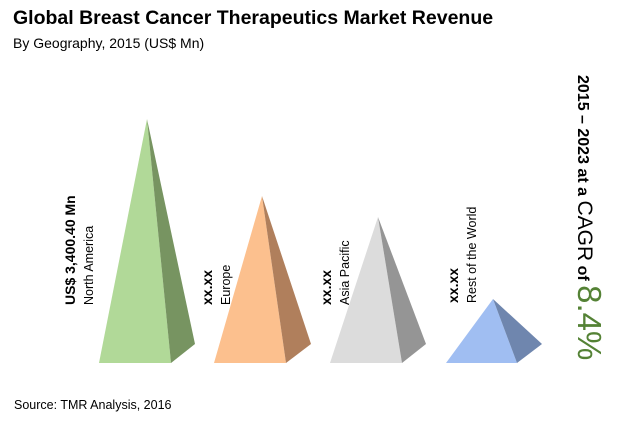 The width and height of the screenshot is (620, 423). I want to click on chart-subtitle: By Geography, 2015 (US$ Mn), so click(109, 43).